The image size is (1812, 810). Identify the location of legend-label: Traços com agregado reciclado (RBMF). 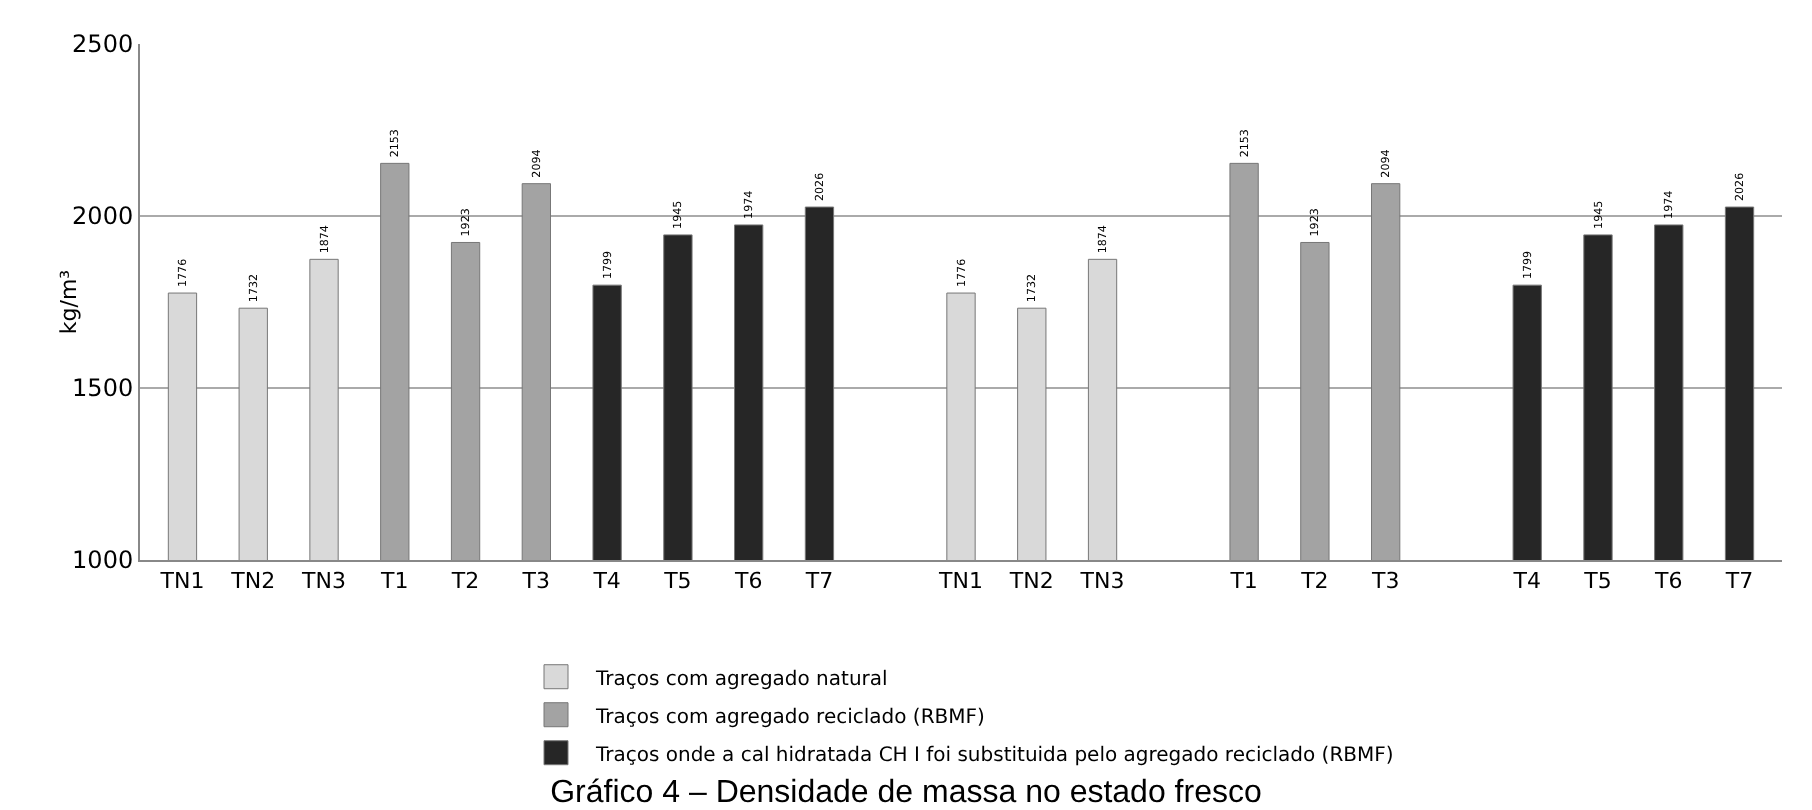
(790, 717).